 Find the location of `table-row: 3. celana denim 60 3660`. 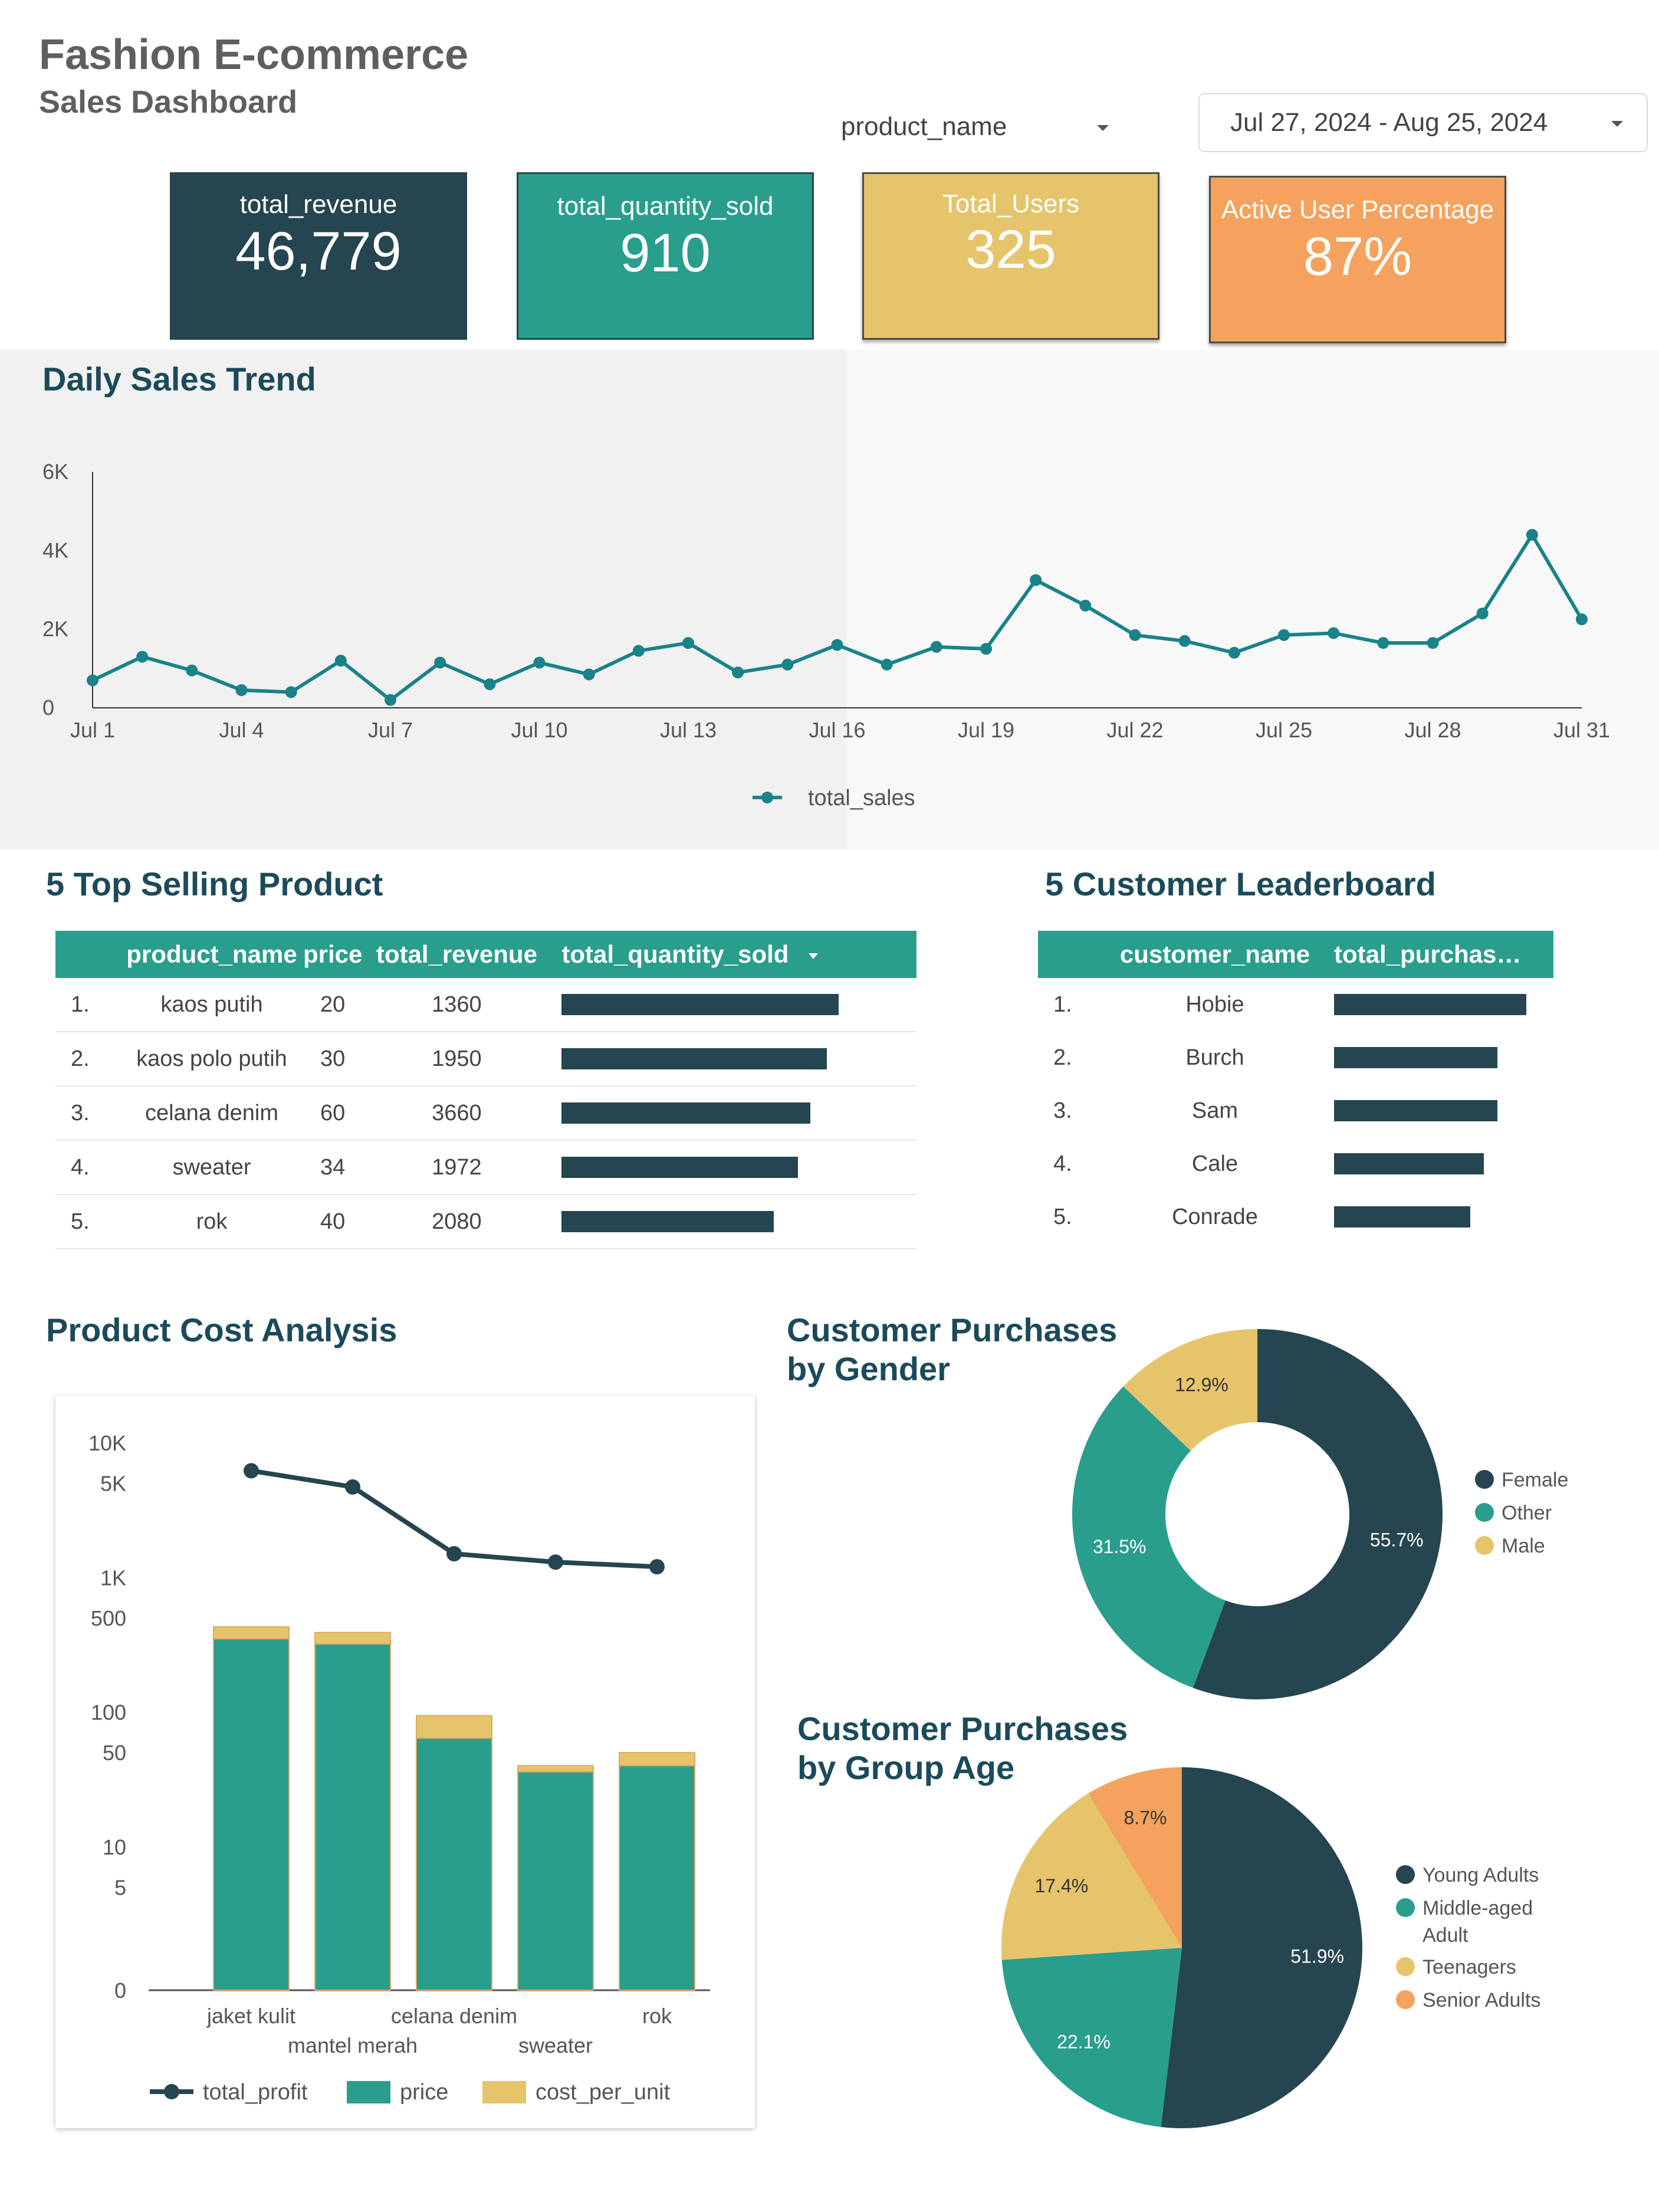

table-row: 3. celana denim 60 3660 is located at coordinates (485, 1113).